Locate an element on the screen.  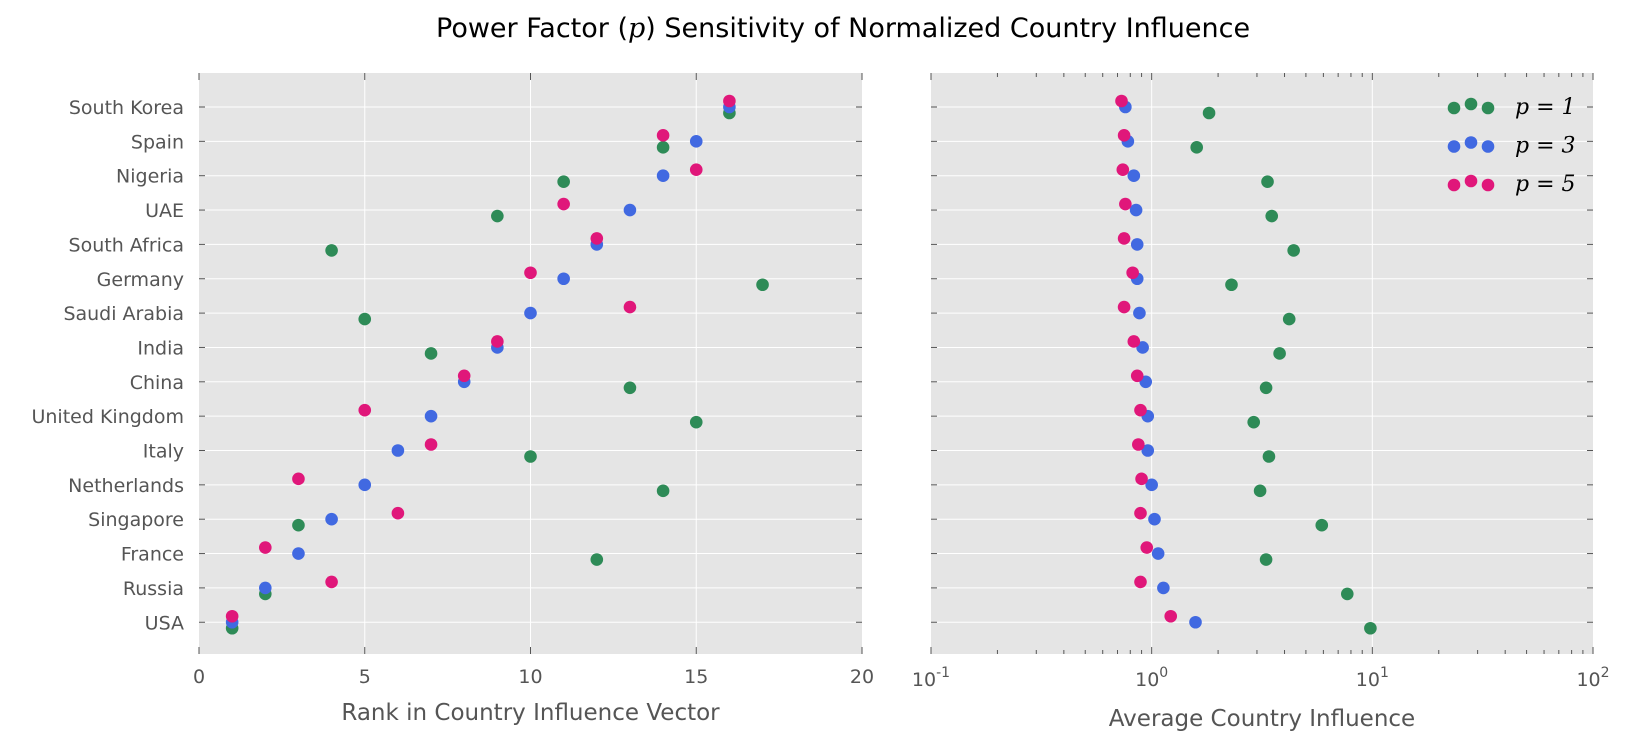
influence-point-p-5-south-korea is located at coordinates (1121, 101).